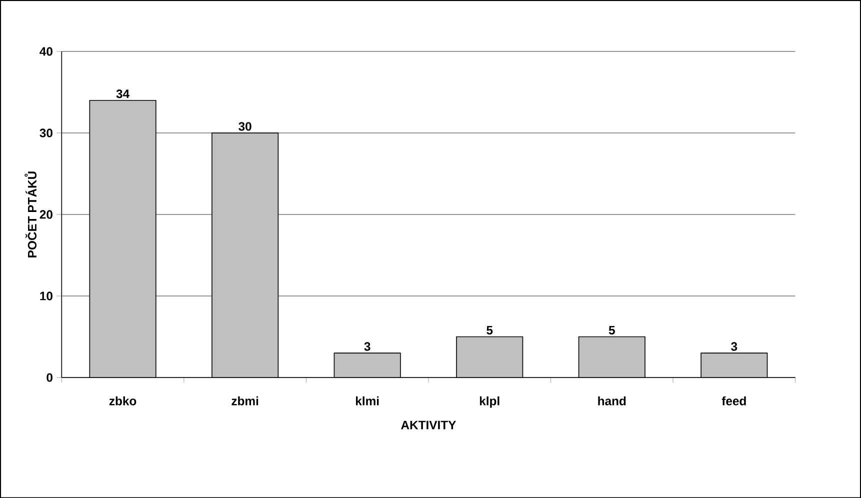 The width and height of the screenshot is (861, 498). What do you see at coordinates (122, 401) in the screenshot?
I see `x-tick-label: zbko` at bounding box center [122, 401].